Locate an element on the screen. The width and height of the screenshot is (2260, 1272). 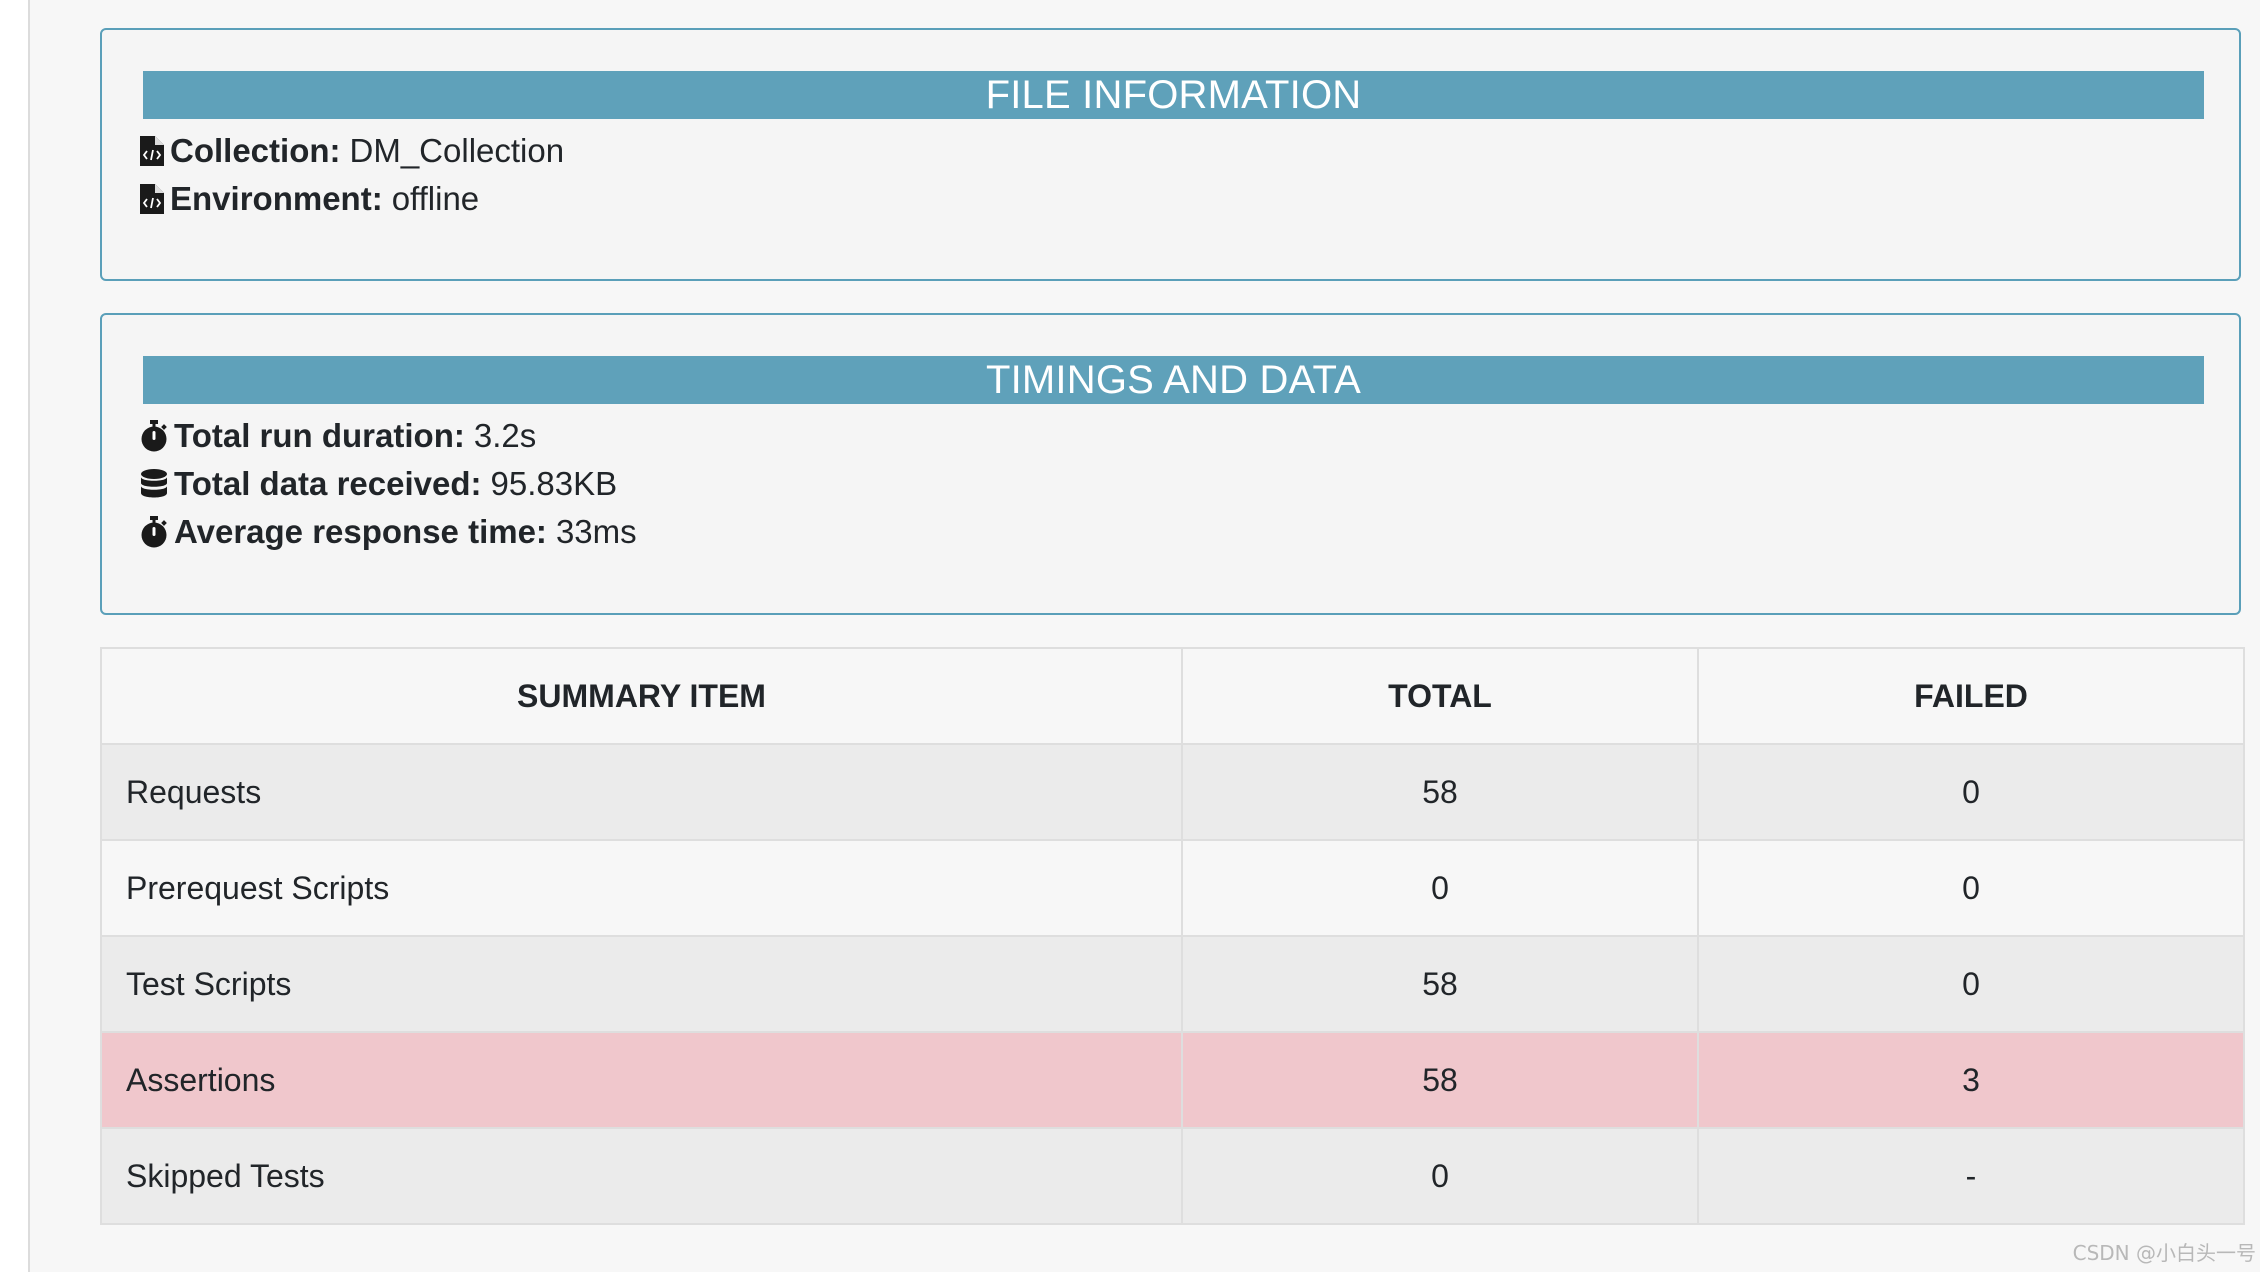
data-received-label: Total data received: is located at coordinates (328, 483).